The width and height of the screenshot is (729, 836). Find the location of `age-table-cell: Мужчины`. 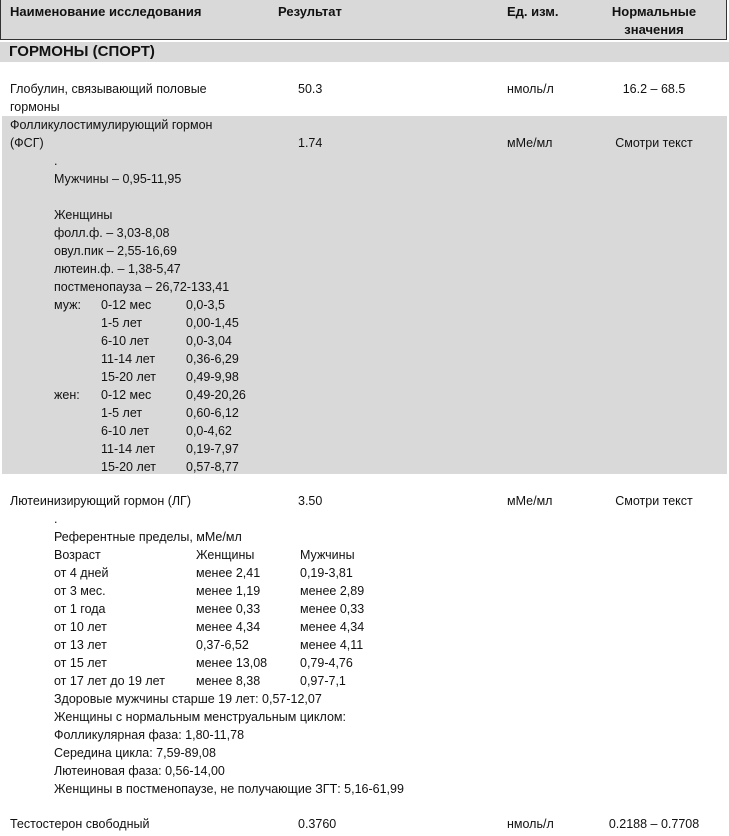

age-table-cell: Мужчины is located at coordinates (327, 555).